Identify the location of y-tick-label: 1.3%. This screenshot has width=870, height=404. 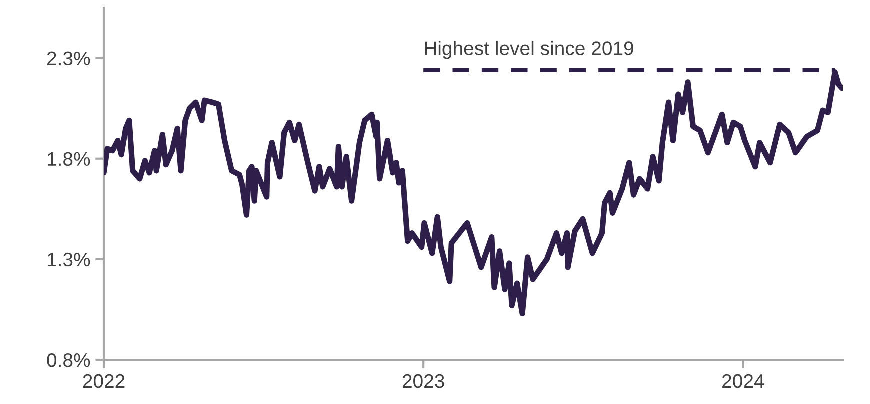
(69, 259).